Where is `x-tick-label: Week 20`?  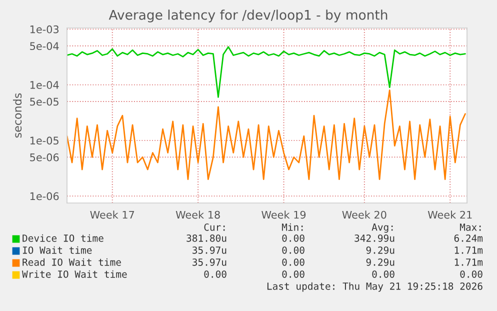 x-tick-label: Week 20 is located at coordinates (364, 214).